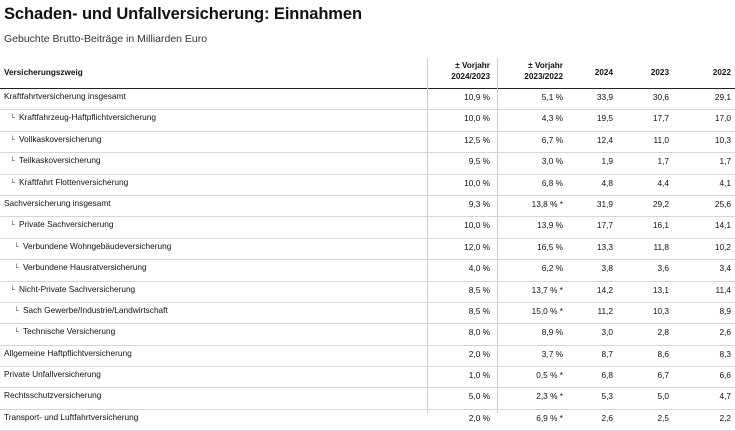  What do you see at coordinates (607, 375) in the screenshot?
I see `row-value-c3: 6,8` at bounding box center [607, 375].